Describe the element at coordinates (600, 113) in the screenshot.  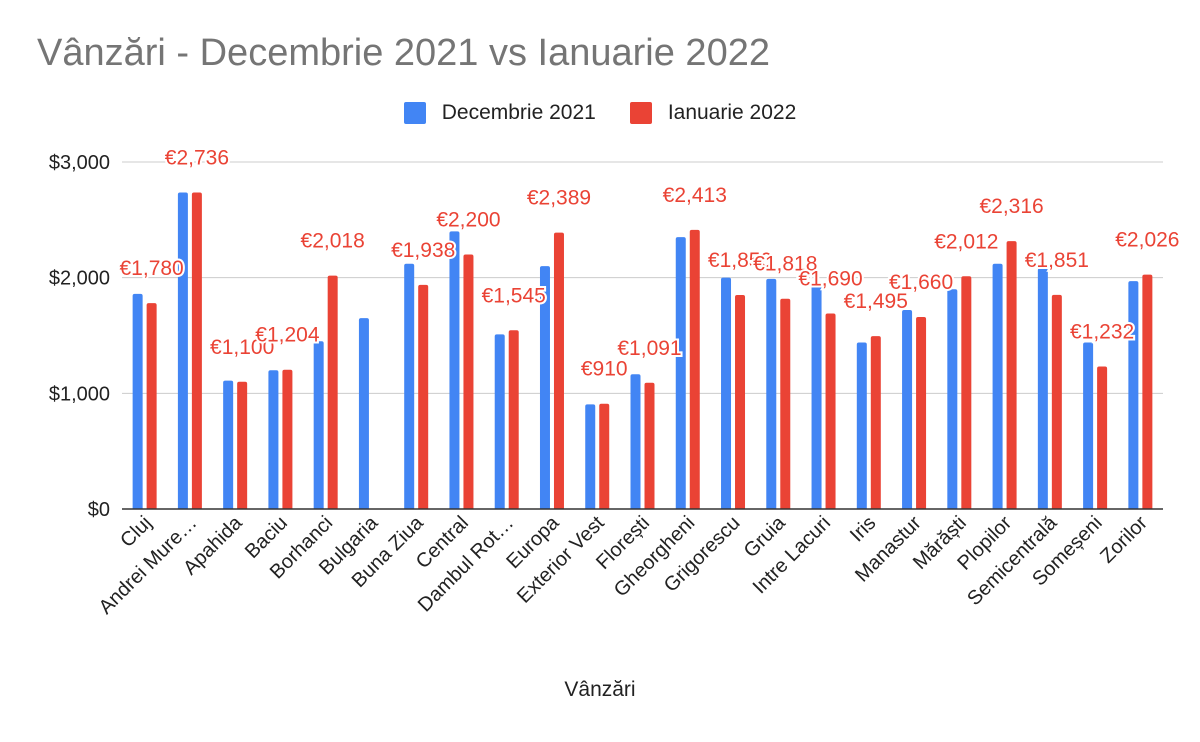
I see `chart-legend: Decembrie 2021 Ianuarie 2022` at that location.